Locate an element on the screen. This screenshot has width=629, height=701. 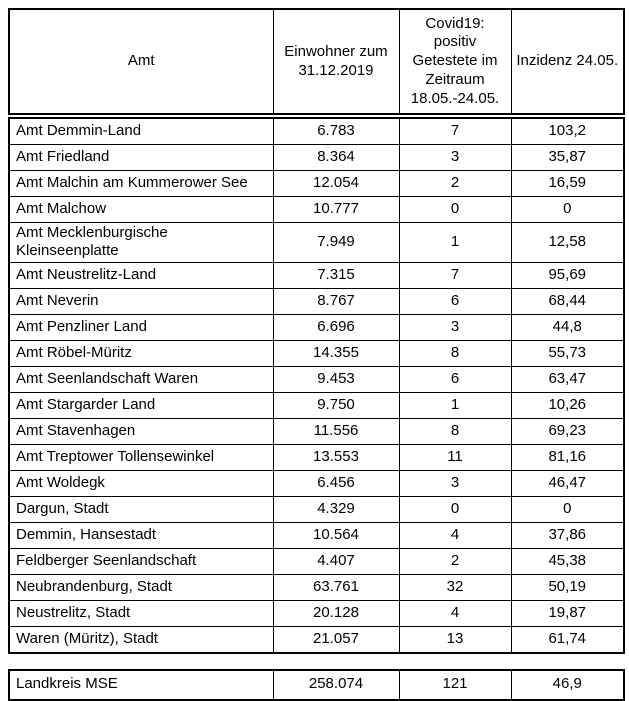
cell-einwohner: 63.761 is located at coordinates (336, 587).